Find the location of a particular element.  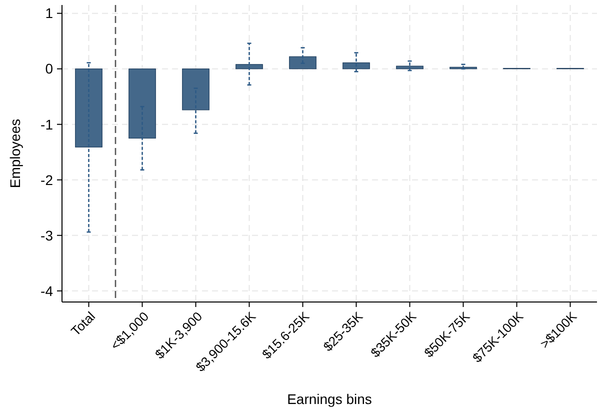

y-tick-label: 1 is located at coordinates (49, 13).